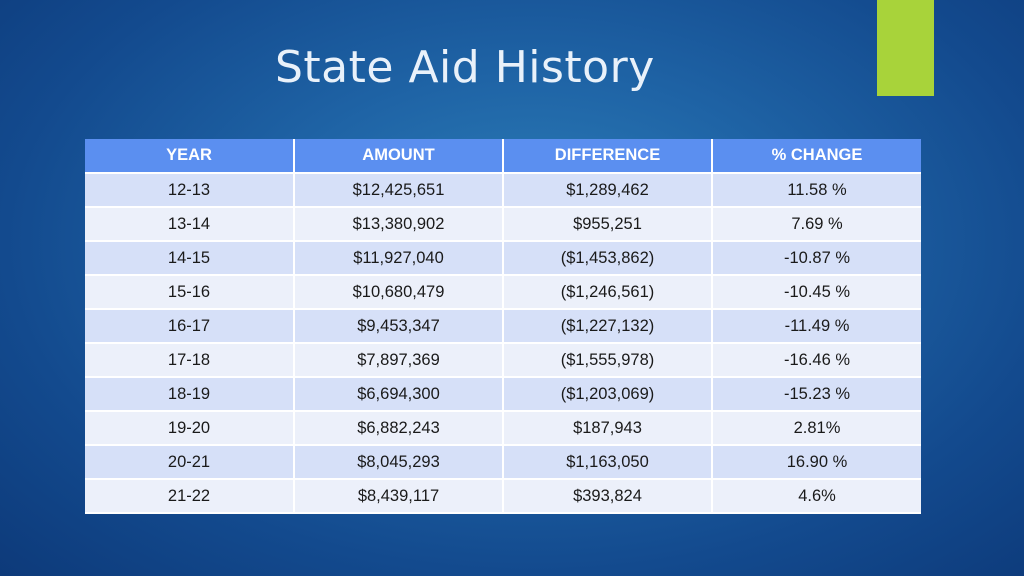  Describe the element at coordinates (905, 48) in the screenshot. I see `accent-bar` at that location.